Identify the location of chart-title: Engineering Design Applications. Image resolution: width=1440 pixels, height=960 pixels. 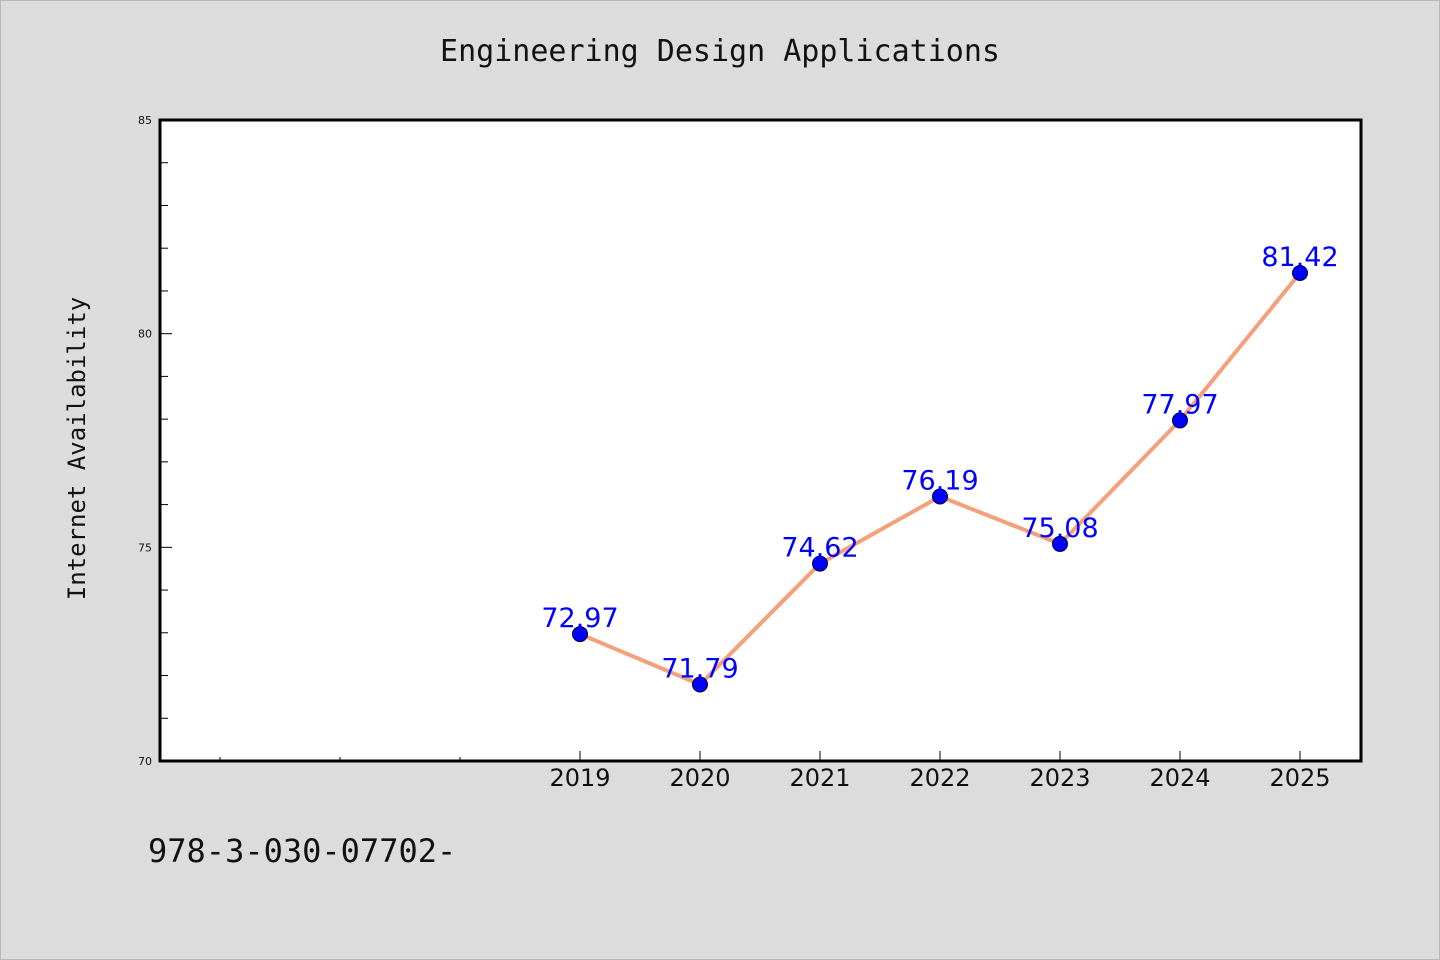
(720, 51).